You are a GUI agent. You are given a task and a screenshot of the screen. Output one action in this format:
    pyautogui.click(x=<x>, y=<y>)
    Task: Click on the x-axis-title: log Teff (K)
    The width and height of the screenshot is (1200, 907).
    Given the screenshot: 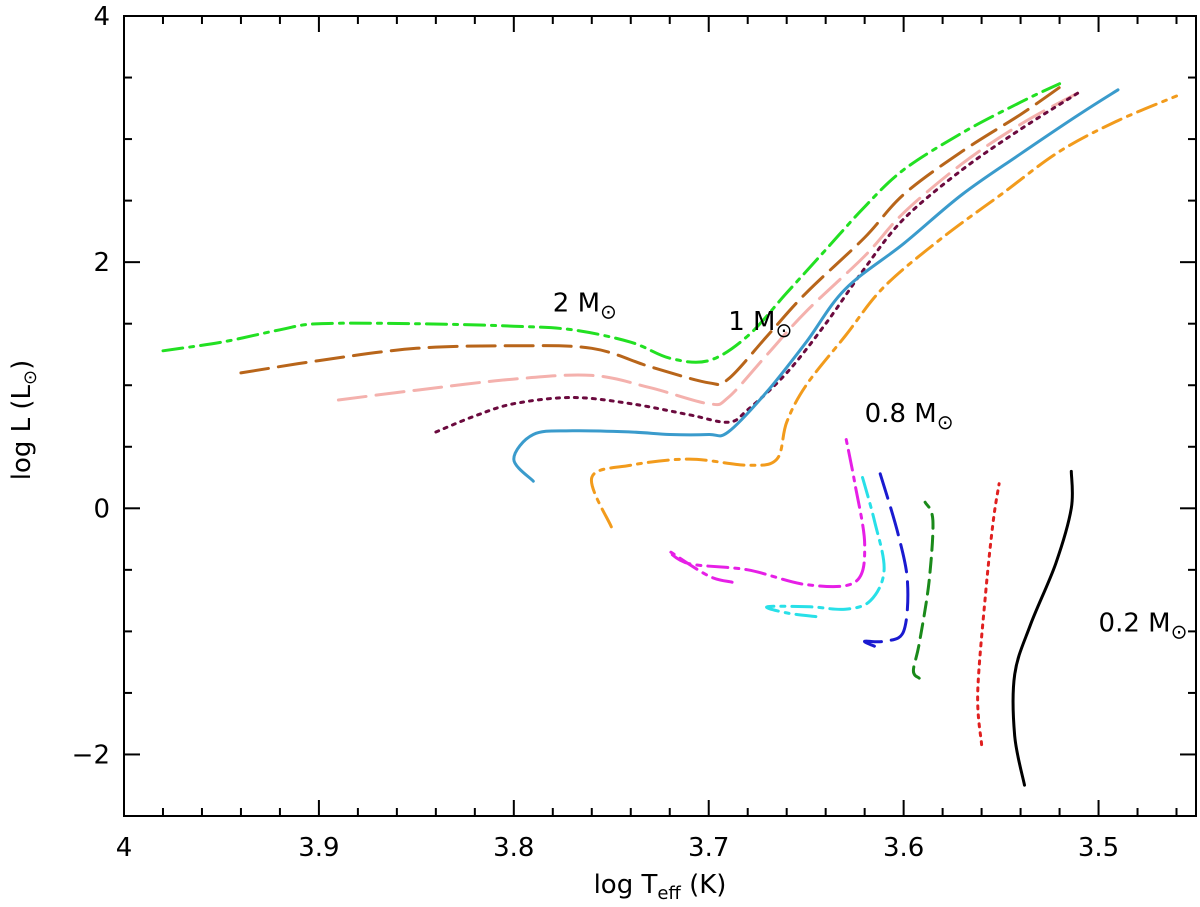 What is the action you would take?
    pyautogui.click(x=660, y=887)
    